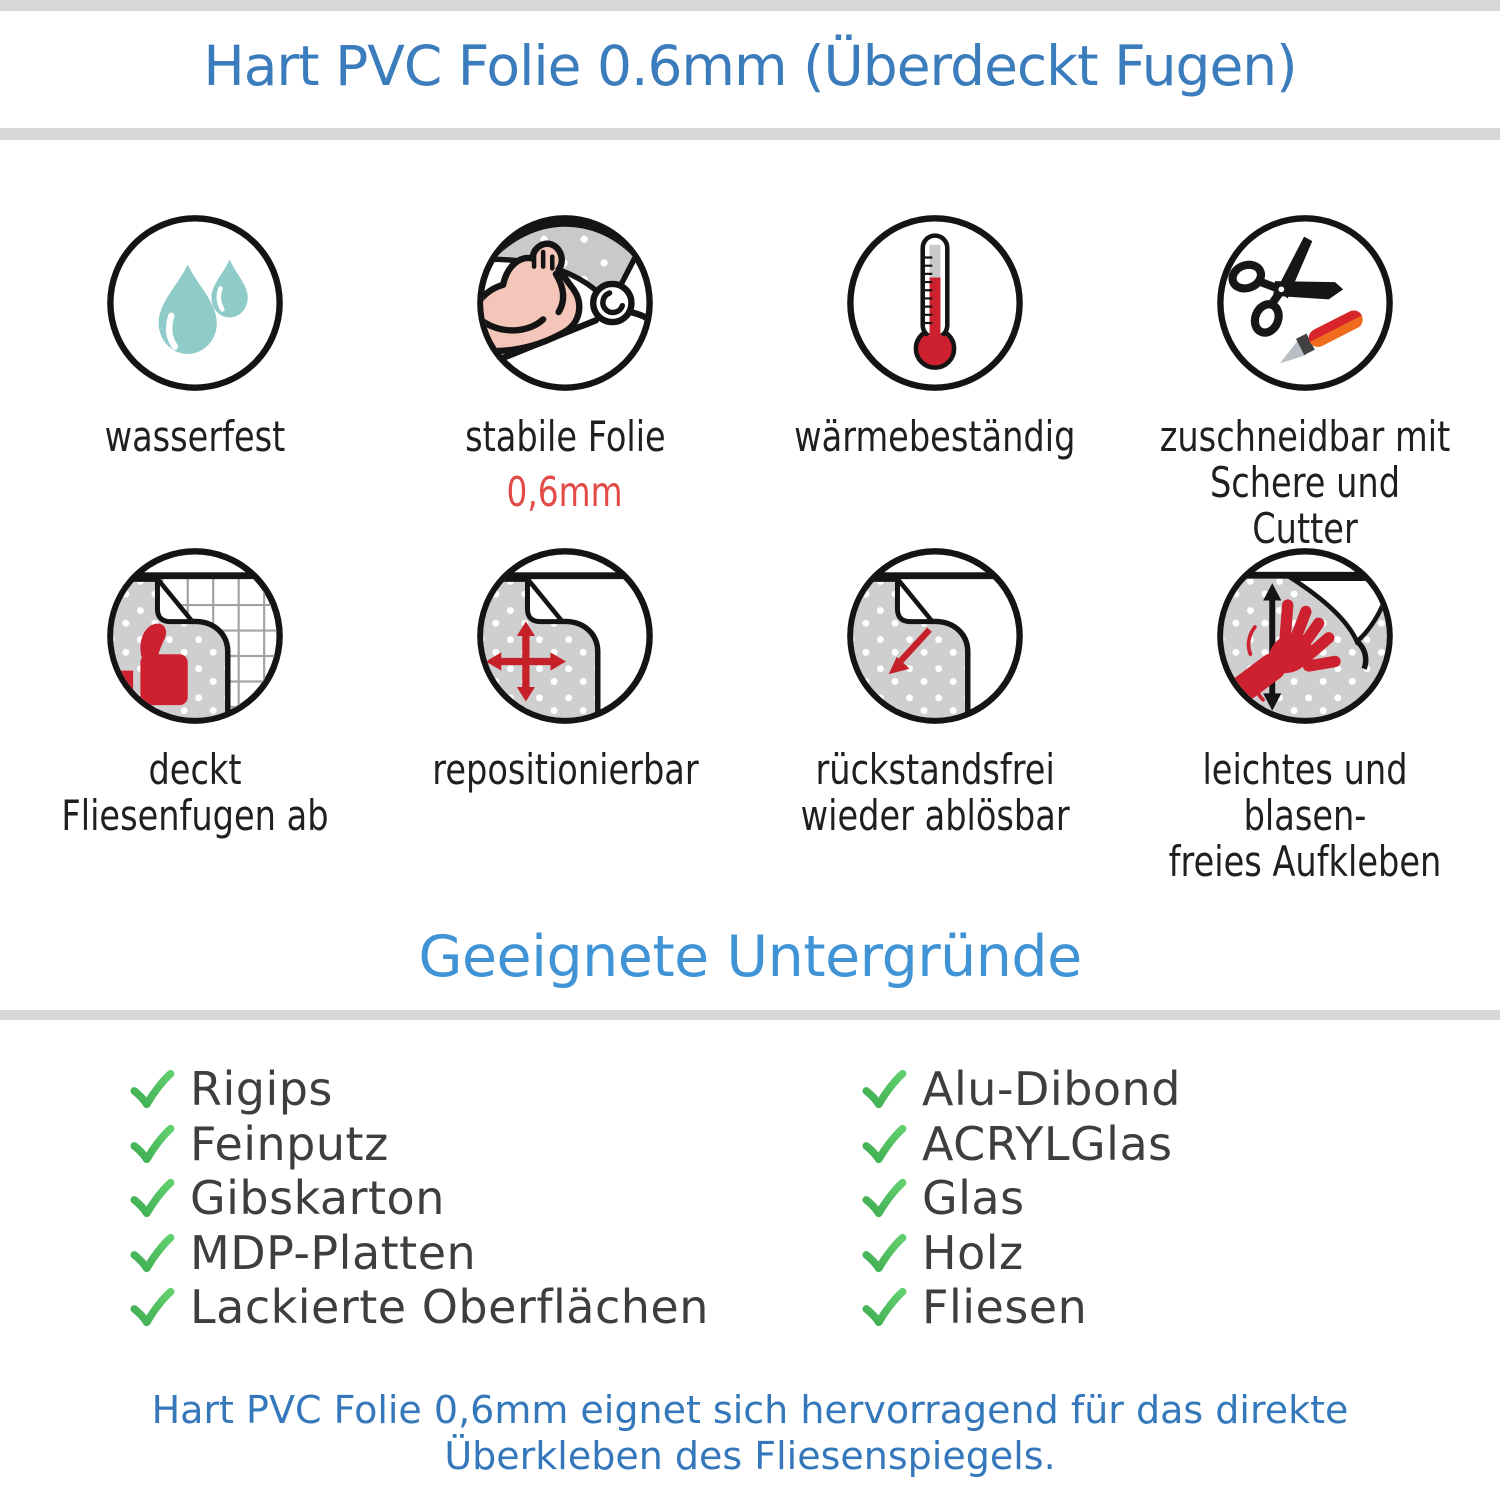 This screenshot has width=1500, height=1500. What do you see at coordinates (935, 303) in the screenshot?
I see `thermometer-icon` at bounding box center [935, 303].